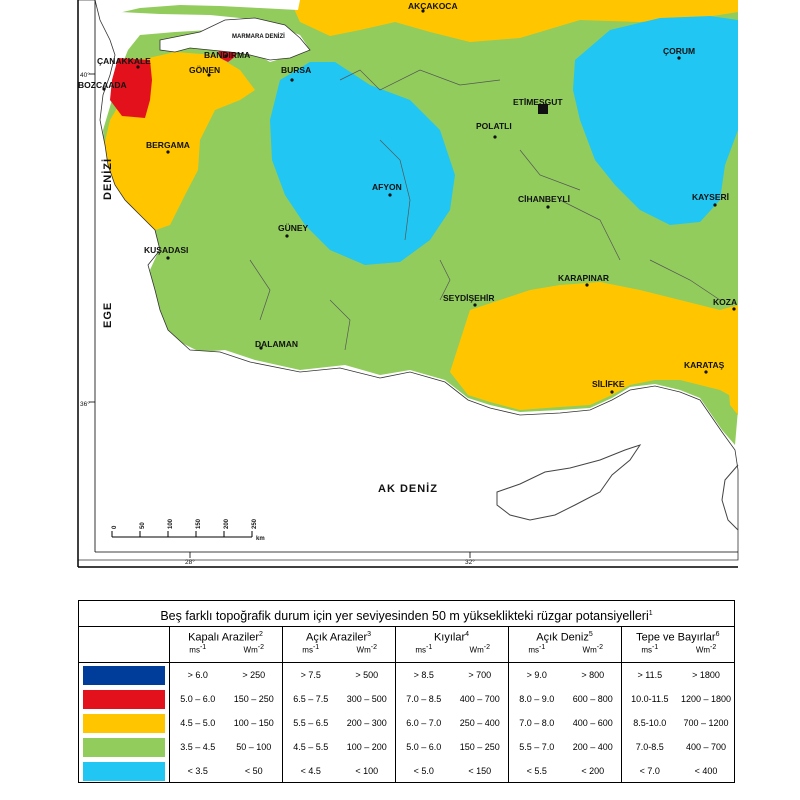 The width and height of the screenshot is (800, 800). What do you see at coordinates (649, 699) in the screenshot?
I see `legend-value: 10.0-11.5` at bounding box center [649, 699].